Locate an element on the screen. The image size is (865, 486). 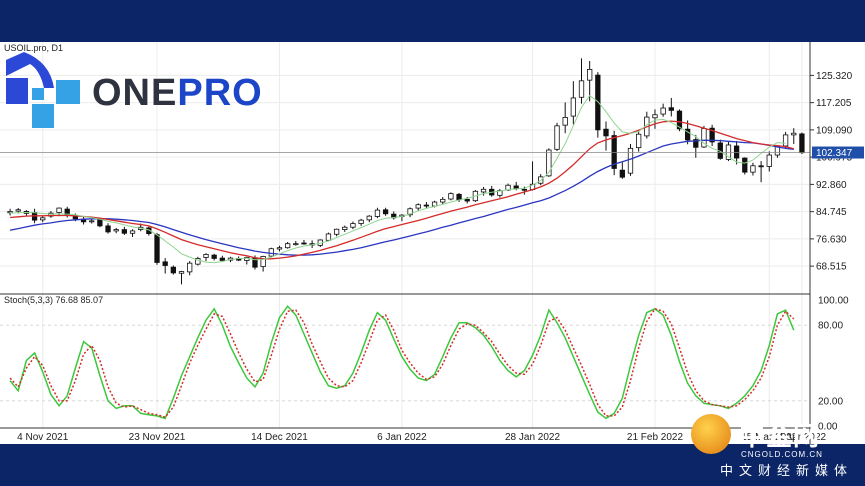
onepro-logo-icon is located at coordinates (43, 90).